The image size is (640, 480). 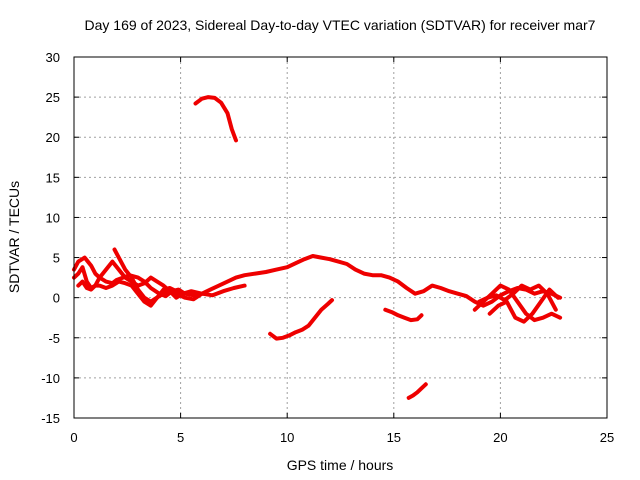 What do you see at coordinates (50, 418) in the screenshot?
I see `y-tick-label: -15` at bounding box center [50, 418].